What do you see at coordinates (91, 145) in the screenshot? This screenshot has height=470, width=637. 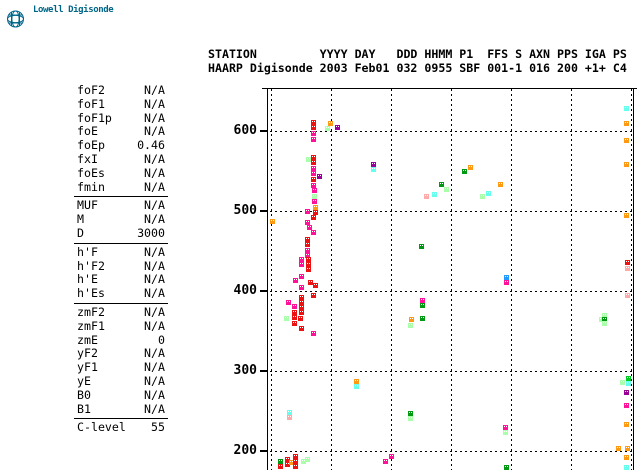 I see `param-label: foEp` at bounding box center [91, 145].